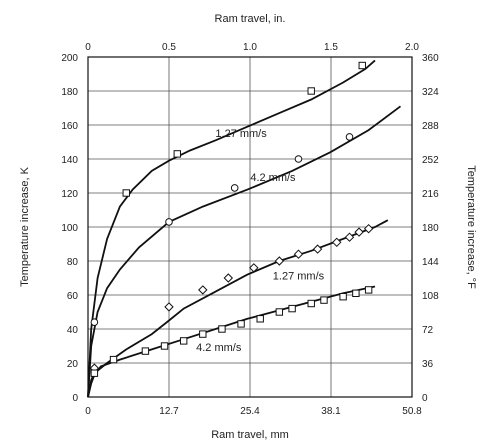 The image size is (482, 447). What do you see at coordinates (430, 58) in the screenshot?
I see `y2-tick-label: 360` at bounding box center [430, 58].